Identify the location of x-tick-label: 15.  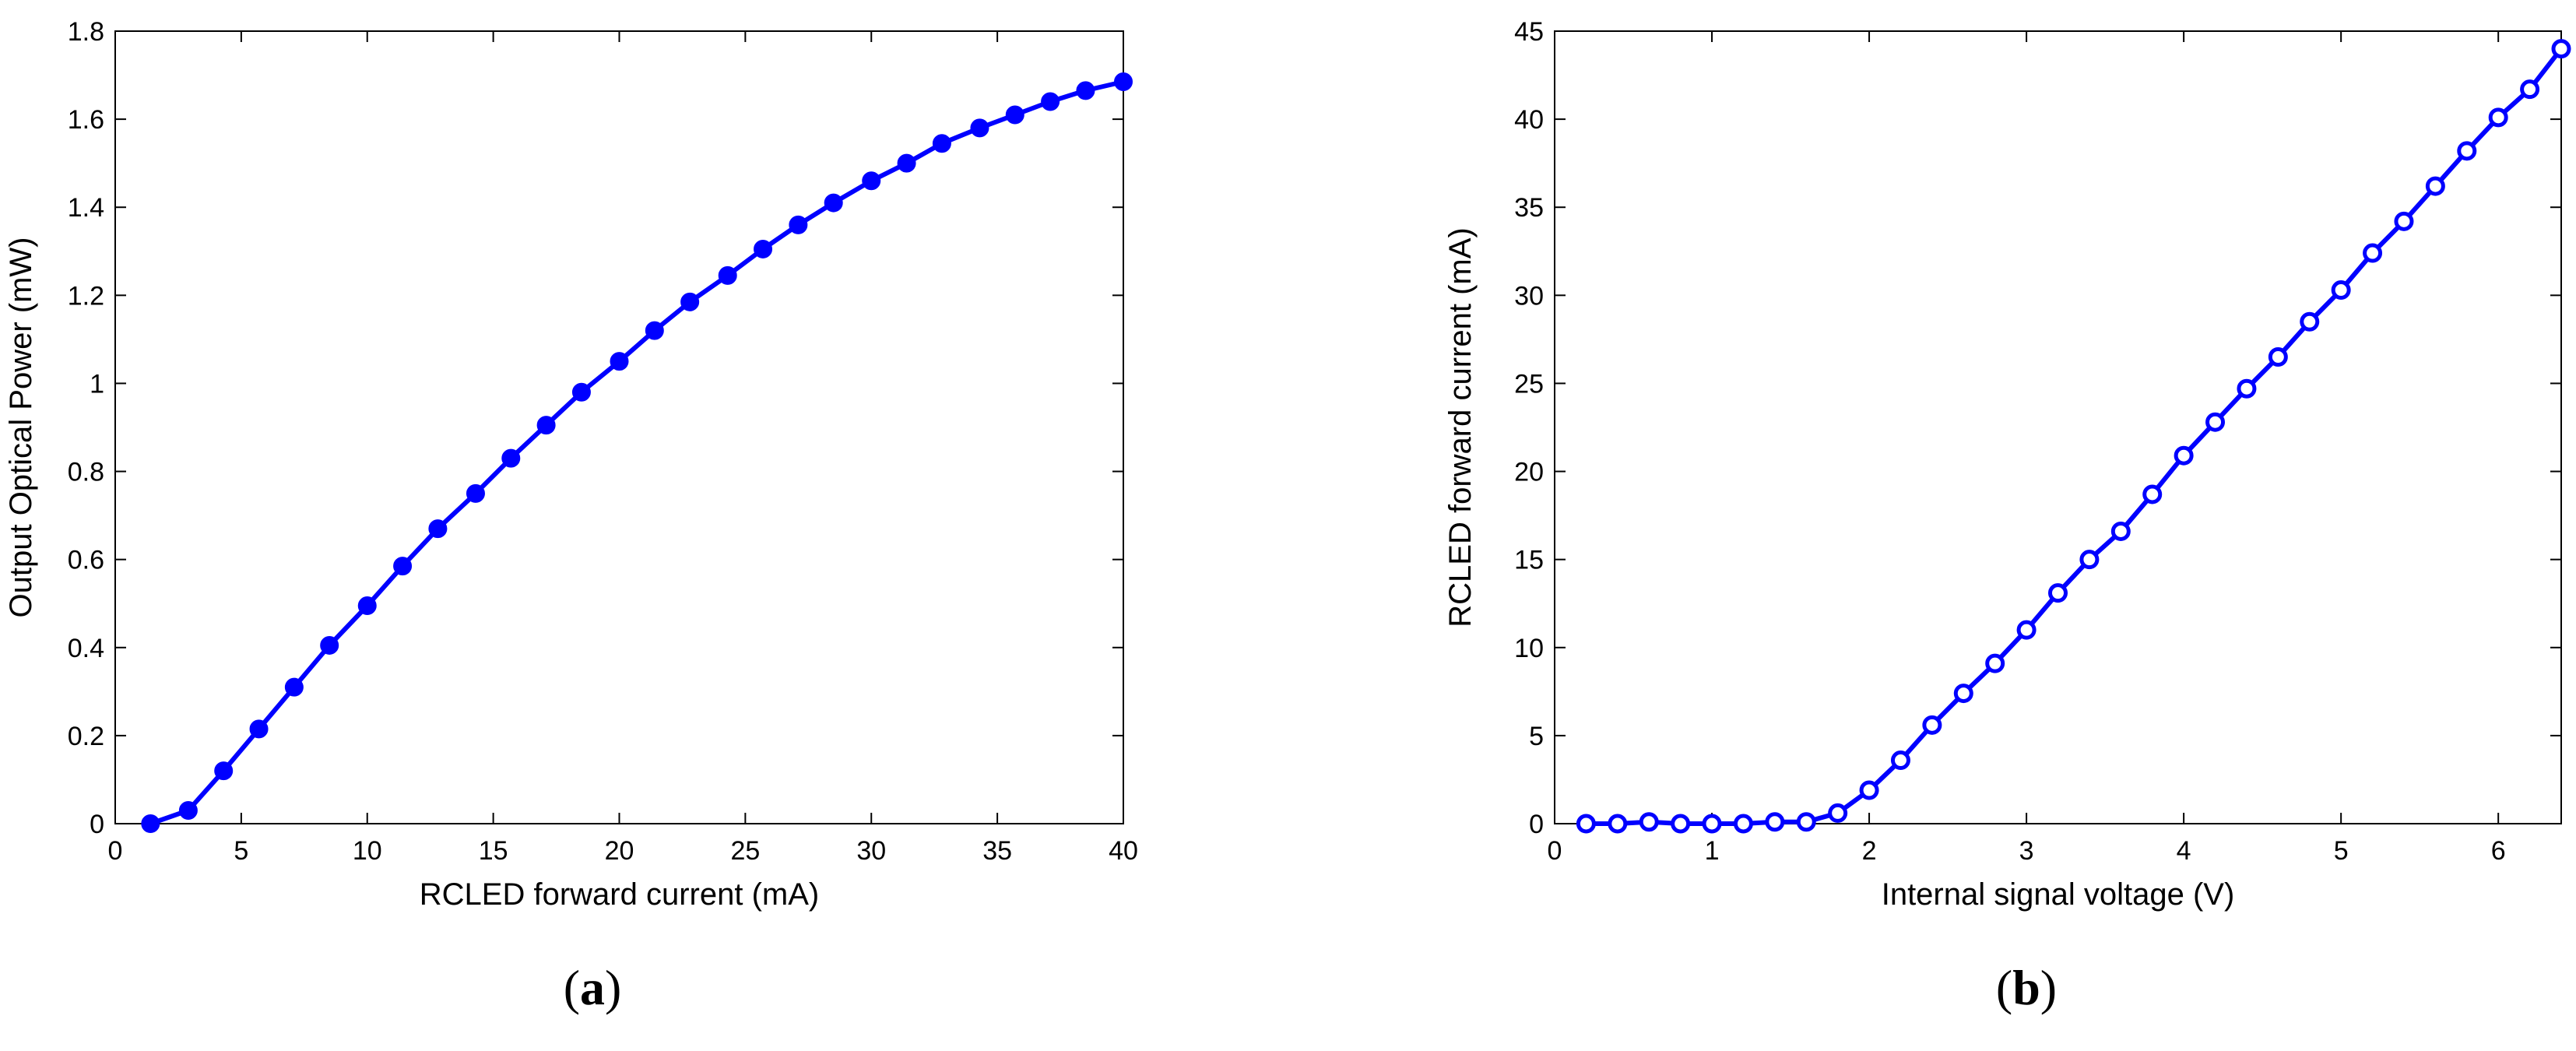
(493, 851).